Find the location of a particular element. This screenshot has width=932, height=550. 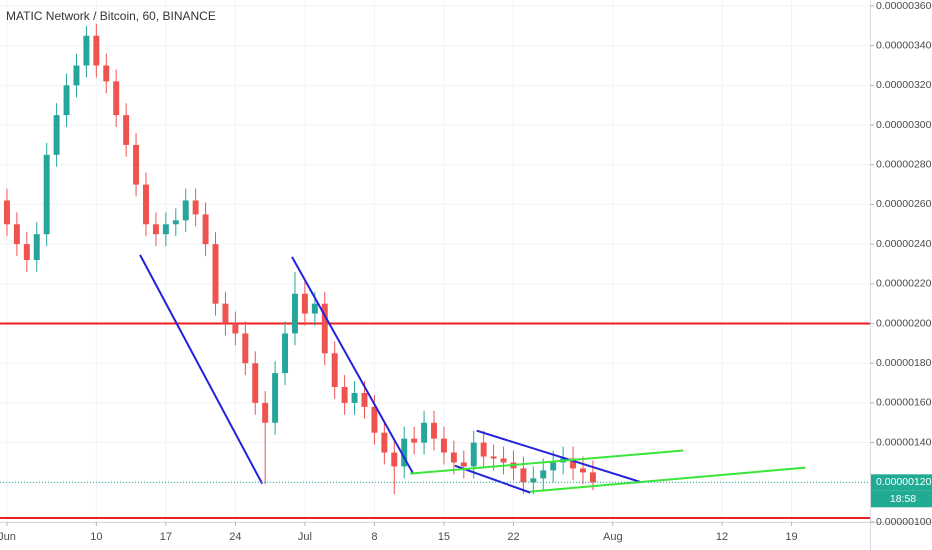

y-tick-label: 0.00000140 is located at coordinates (904, 442).